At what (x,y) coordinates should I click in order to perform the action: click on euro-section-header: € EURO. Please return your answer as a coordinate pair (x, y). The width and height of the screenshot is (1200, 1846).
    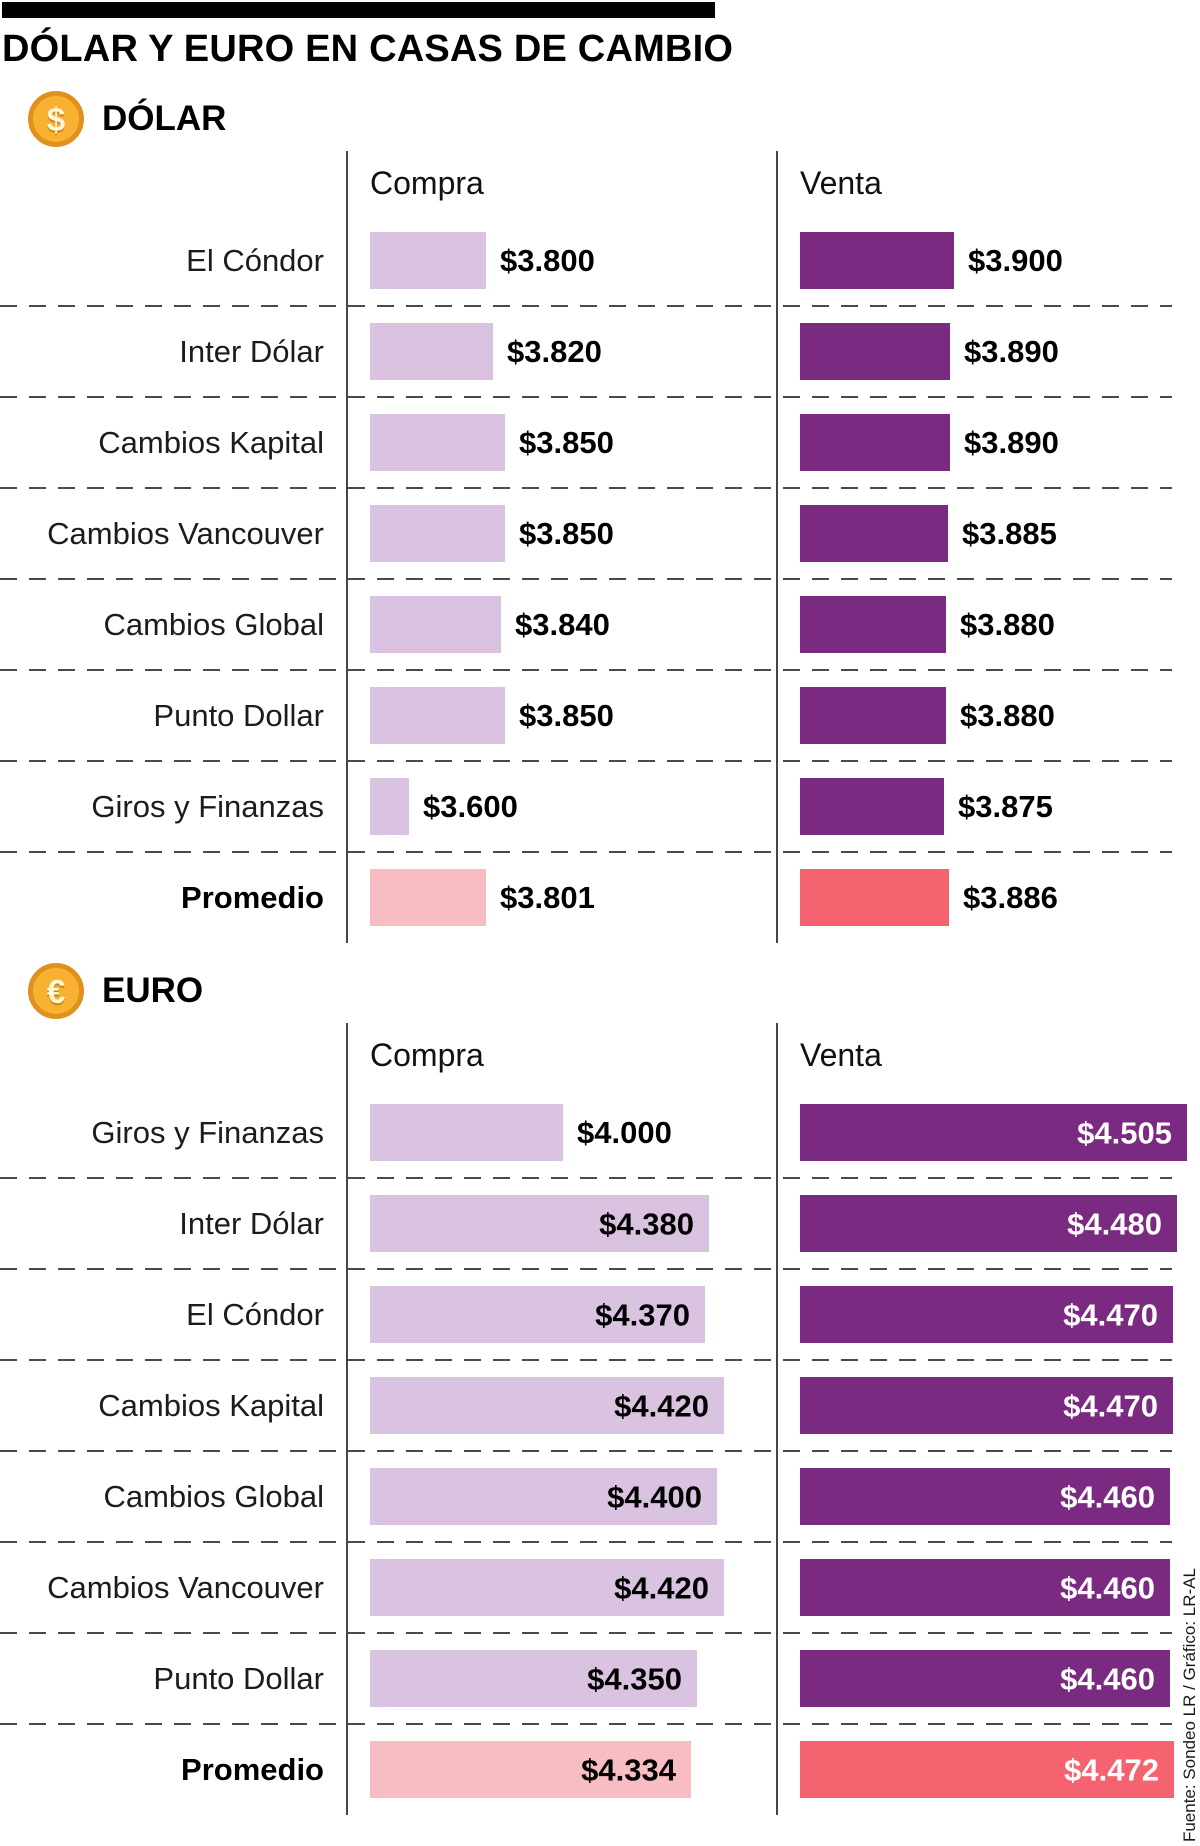
    Looking at the image, I should click on (614, 991).